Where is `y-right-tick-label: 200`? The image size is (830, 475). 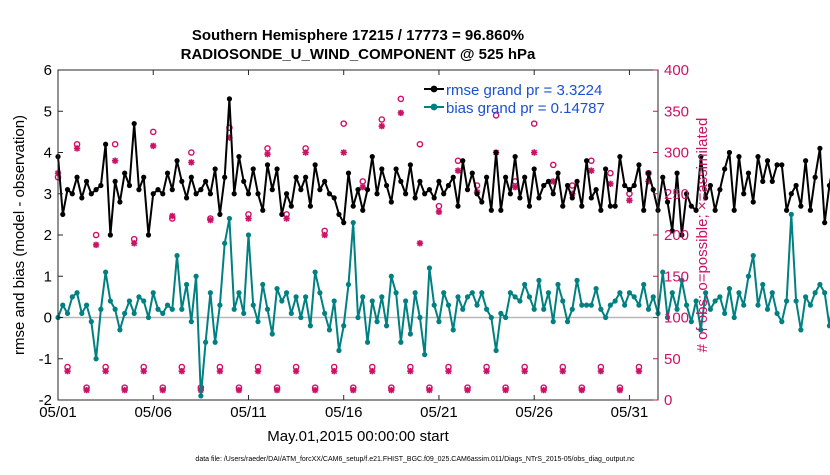
y-right-tick-label: 200 is located at coordinates (676, 235).